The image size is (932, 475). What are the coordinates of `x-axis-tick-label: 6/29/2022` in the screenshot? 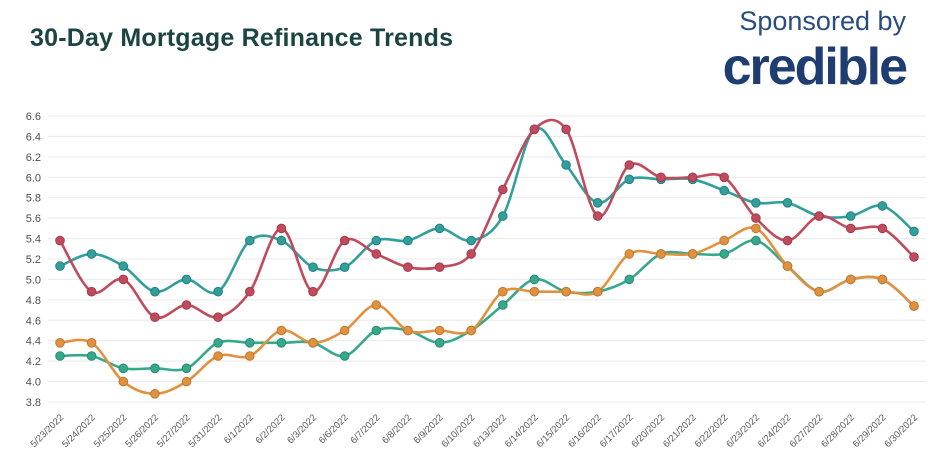 It's located at (870, 431).